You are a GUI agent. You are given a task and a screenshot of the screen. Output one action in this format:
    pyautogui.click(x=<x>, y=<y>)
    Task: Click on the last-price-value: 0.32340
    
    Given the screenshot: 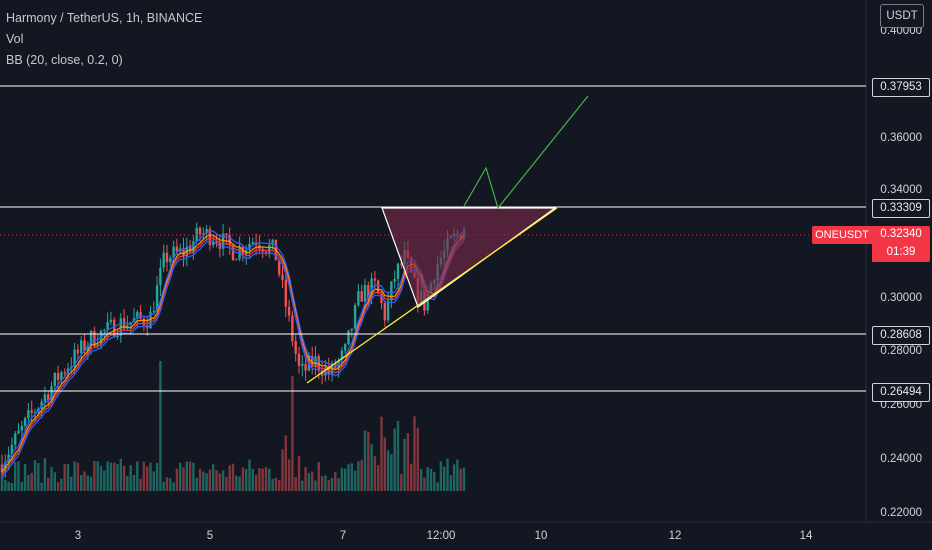 What is the action you would take?
    pyautogui.click(x=901, y=234)
    